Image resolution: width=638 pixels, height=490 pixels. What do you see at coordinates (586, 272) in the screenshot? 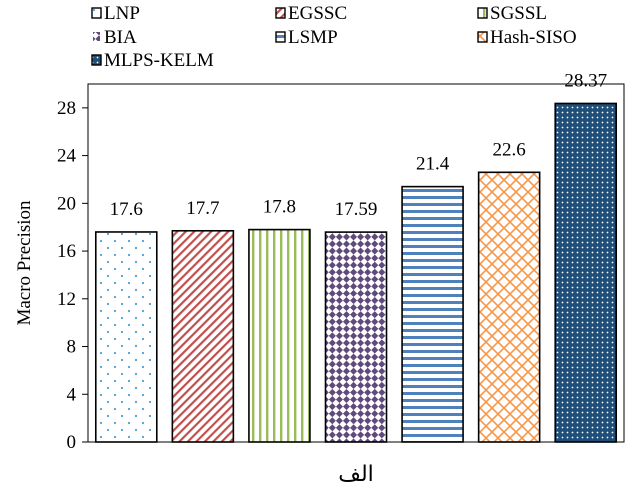
I see `bar-mlps-kelm` at bounding box center [586, 272].